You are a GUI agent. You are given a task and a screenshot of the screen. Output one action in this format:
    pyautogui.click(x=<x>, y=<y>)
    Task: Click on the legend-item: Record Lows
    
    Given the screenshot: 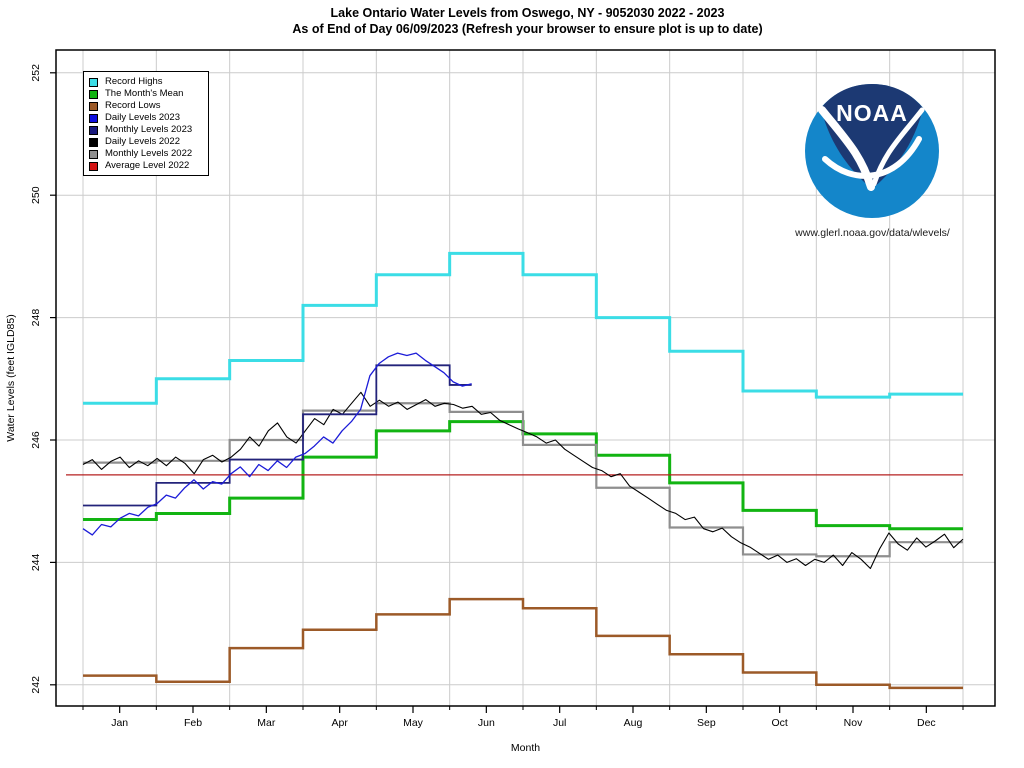 What is the action you would take?
    pyautogui.click(x=146, y=106)
    